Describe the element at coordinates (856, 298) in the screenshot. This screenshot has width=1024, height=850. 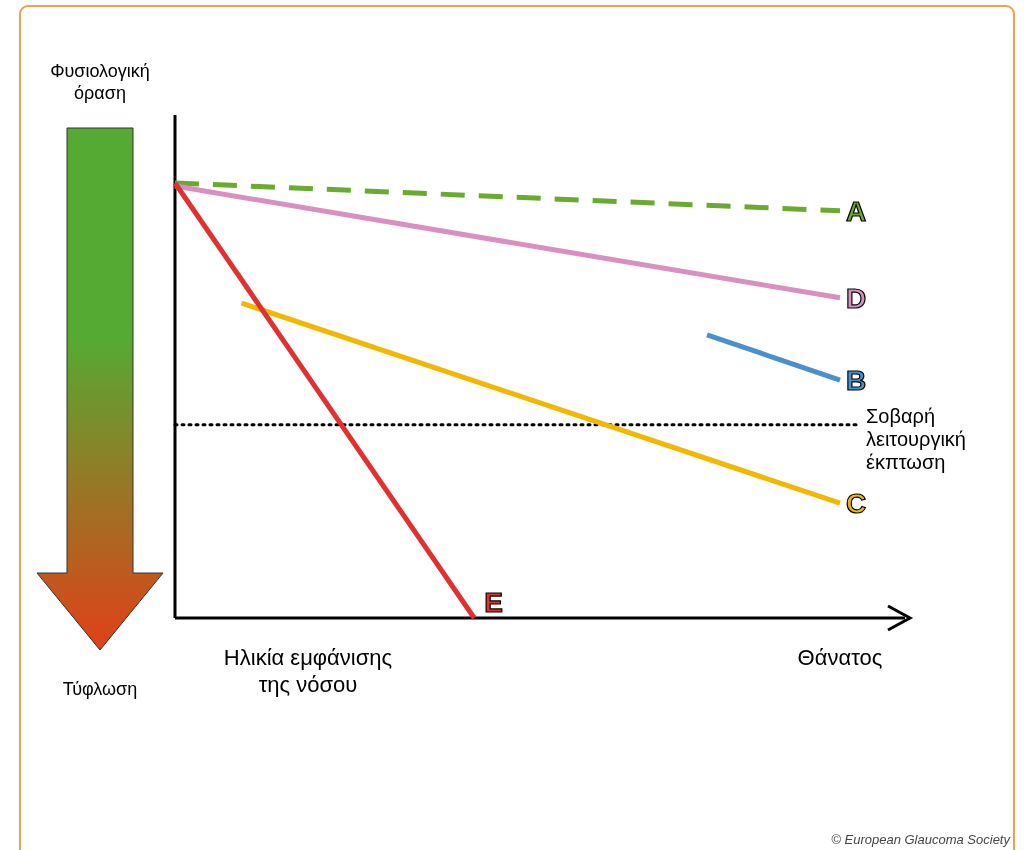
I see `series-label: D` at that location.